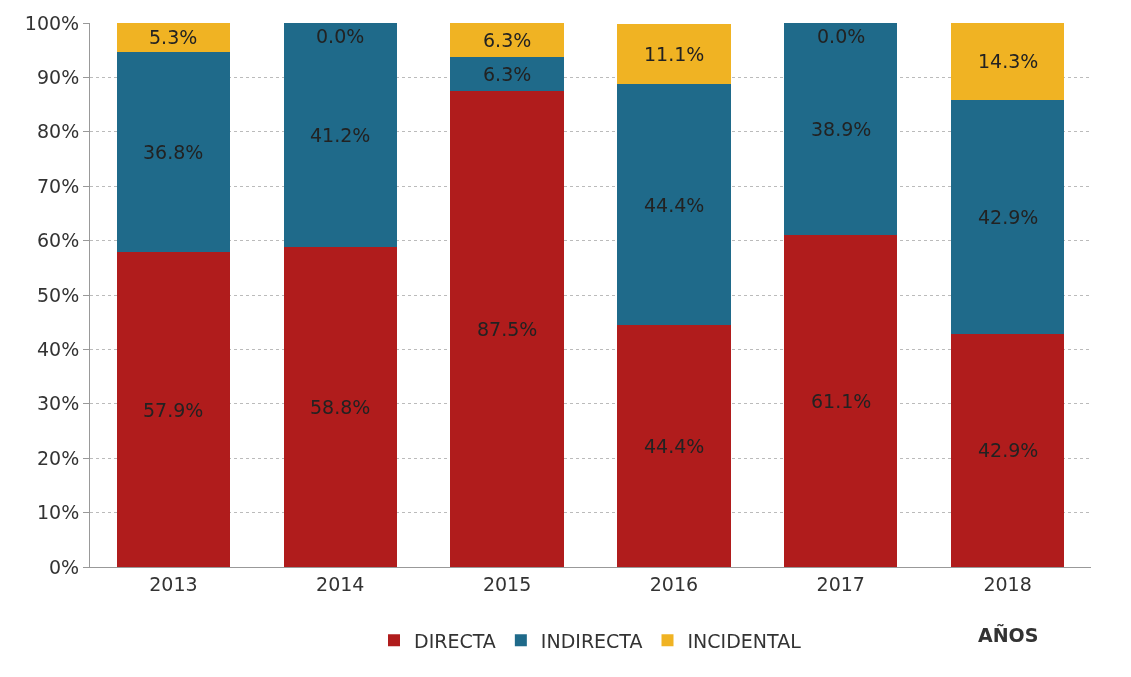  Describe the element at coordinates (840, 583) in the screenshot. I see `x-tick-label: 2017` at that location.